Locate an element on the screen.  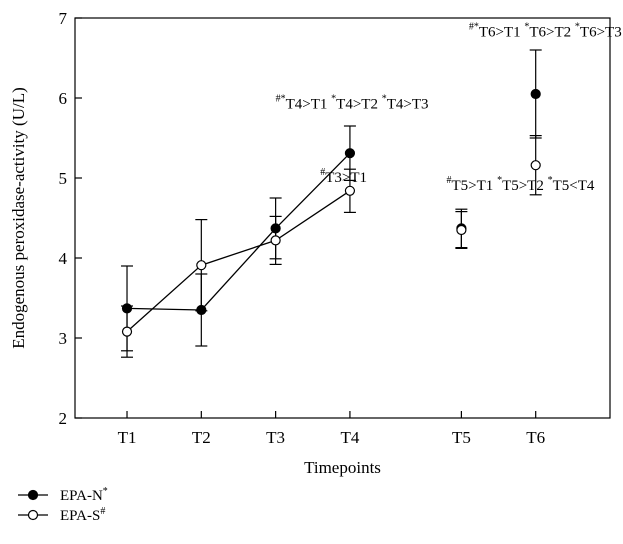
annotation-t5: #T5>T1 *T5>T2 *T5<T4 is located at coordinates (521, 184).